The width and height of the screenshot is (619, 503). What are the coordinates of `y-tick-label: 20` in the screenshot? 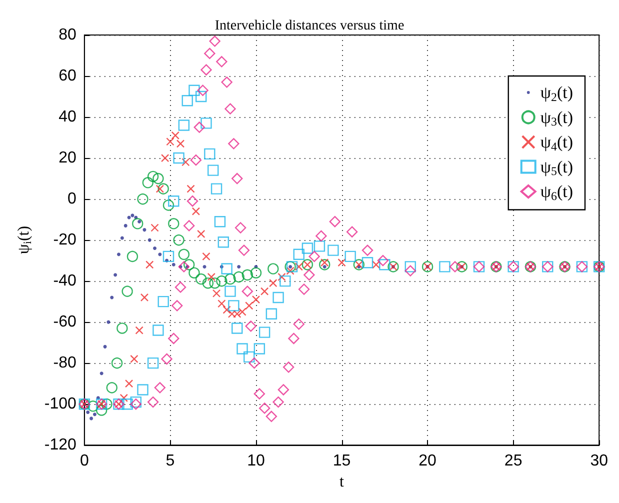 It's located at (67, 158).